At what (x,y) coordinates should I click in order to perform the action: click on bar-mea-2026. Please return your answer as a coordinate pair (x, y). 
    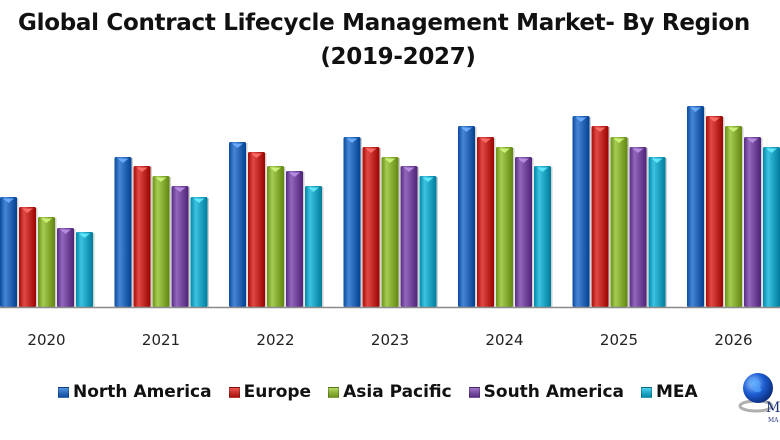
    Looking at the image, I should click on (771, 227).